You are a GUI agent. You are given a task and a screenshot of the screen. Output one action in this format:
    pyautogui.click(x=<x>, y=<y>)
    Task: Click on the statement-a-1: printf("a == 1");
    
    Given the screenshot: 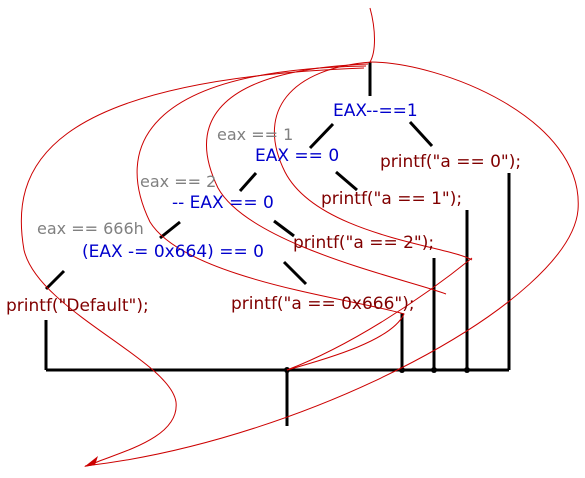 What is the action you would take?
    pyautogui.click(x=392, y=199)
    